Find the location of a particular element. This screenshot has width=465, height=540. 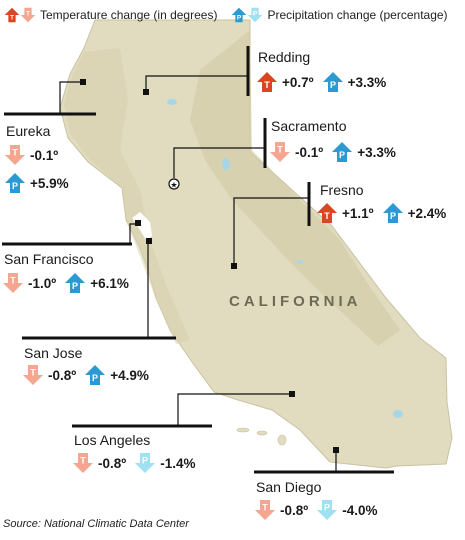

city-values-san-diego: T -0.8º P -4.0% is located at coordinates (319, 510).